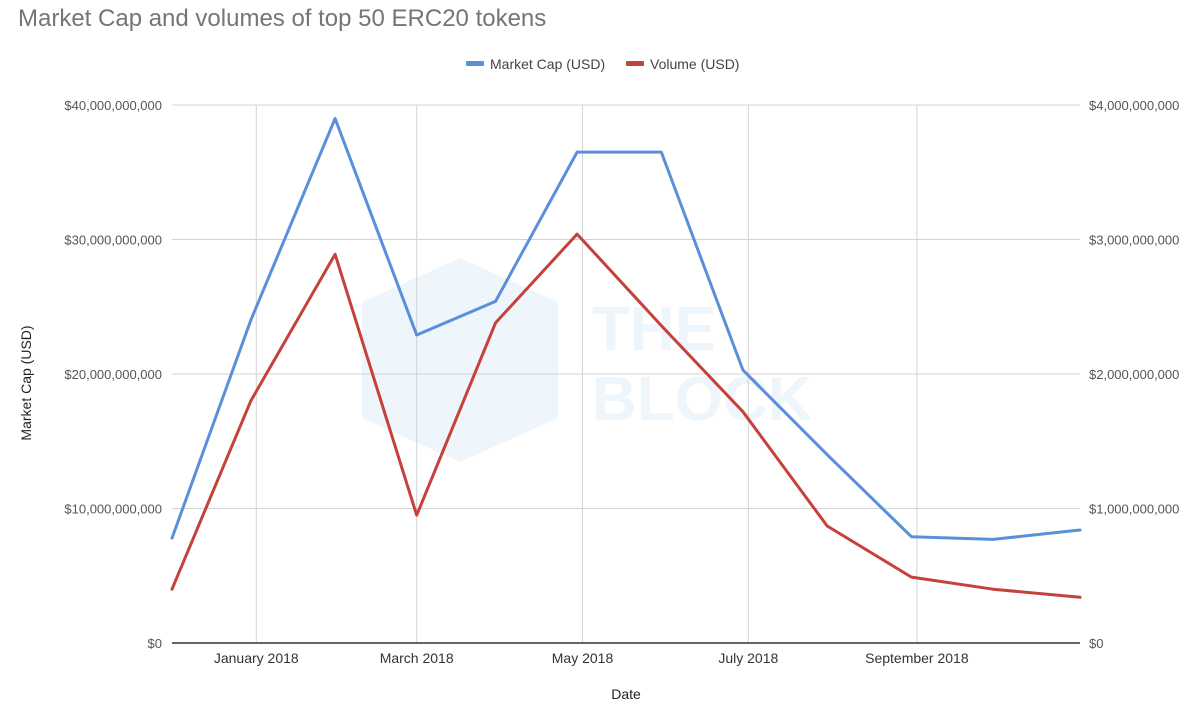  I want to click on y-left-tick-label: $20,000,000,000, so click(113, 374).